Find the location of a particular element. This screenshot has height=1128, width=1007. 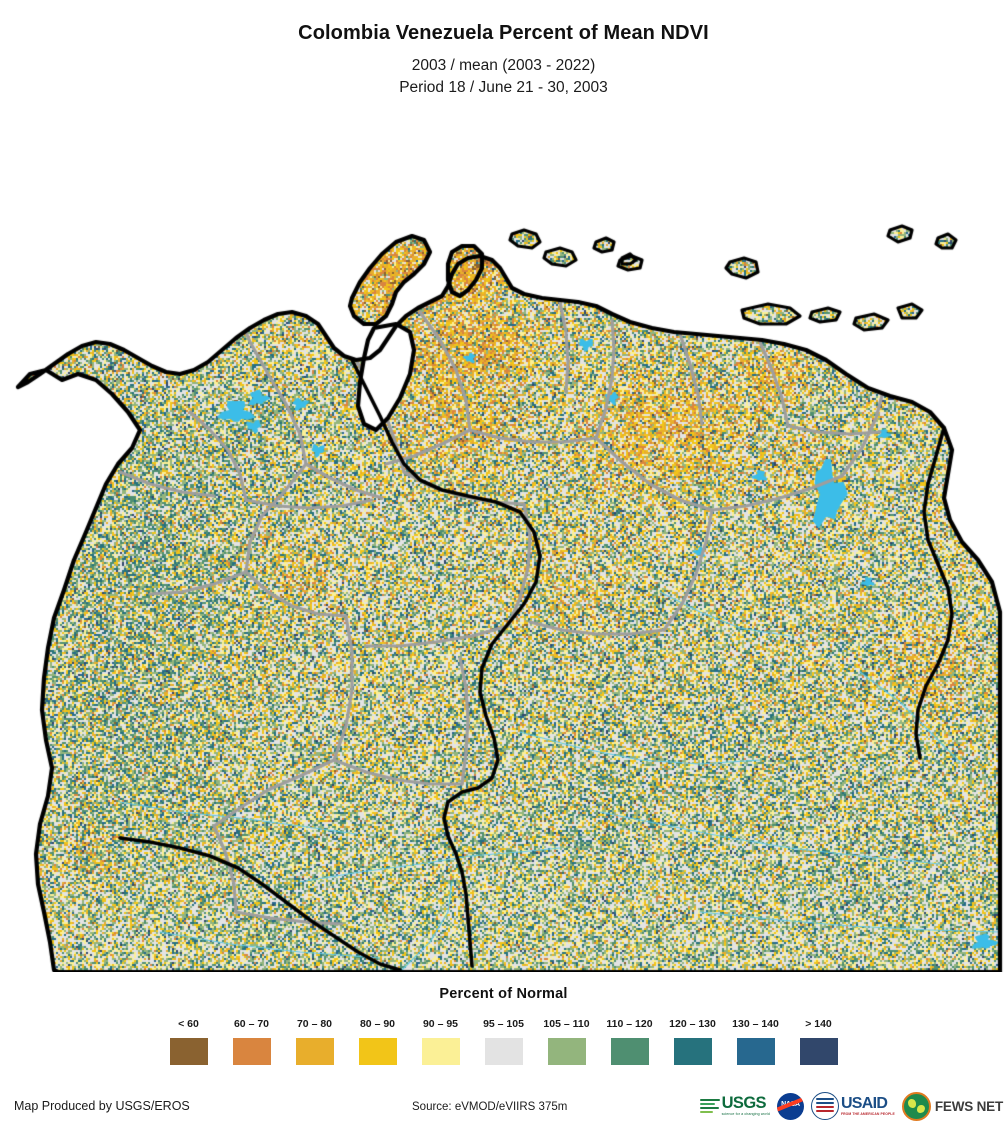

legend-item: 80 – 90 is located at coordinates (377, 1041).